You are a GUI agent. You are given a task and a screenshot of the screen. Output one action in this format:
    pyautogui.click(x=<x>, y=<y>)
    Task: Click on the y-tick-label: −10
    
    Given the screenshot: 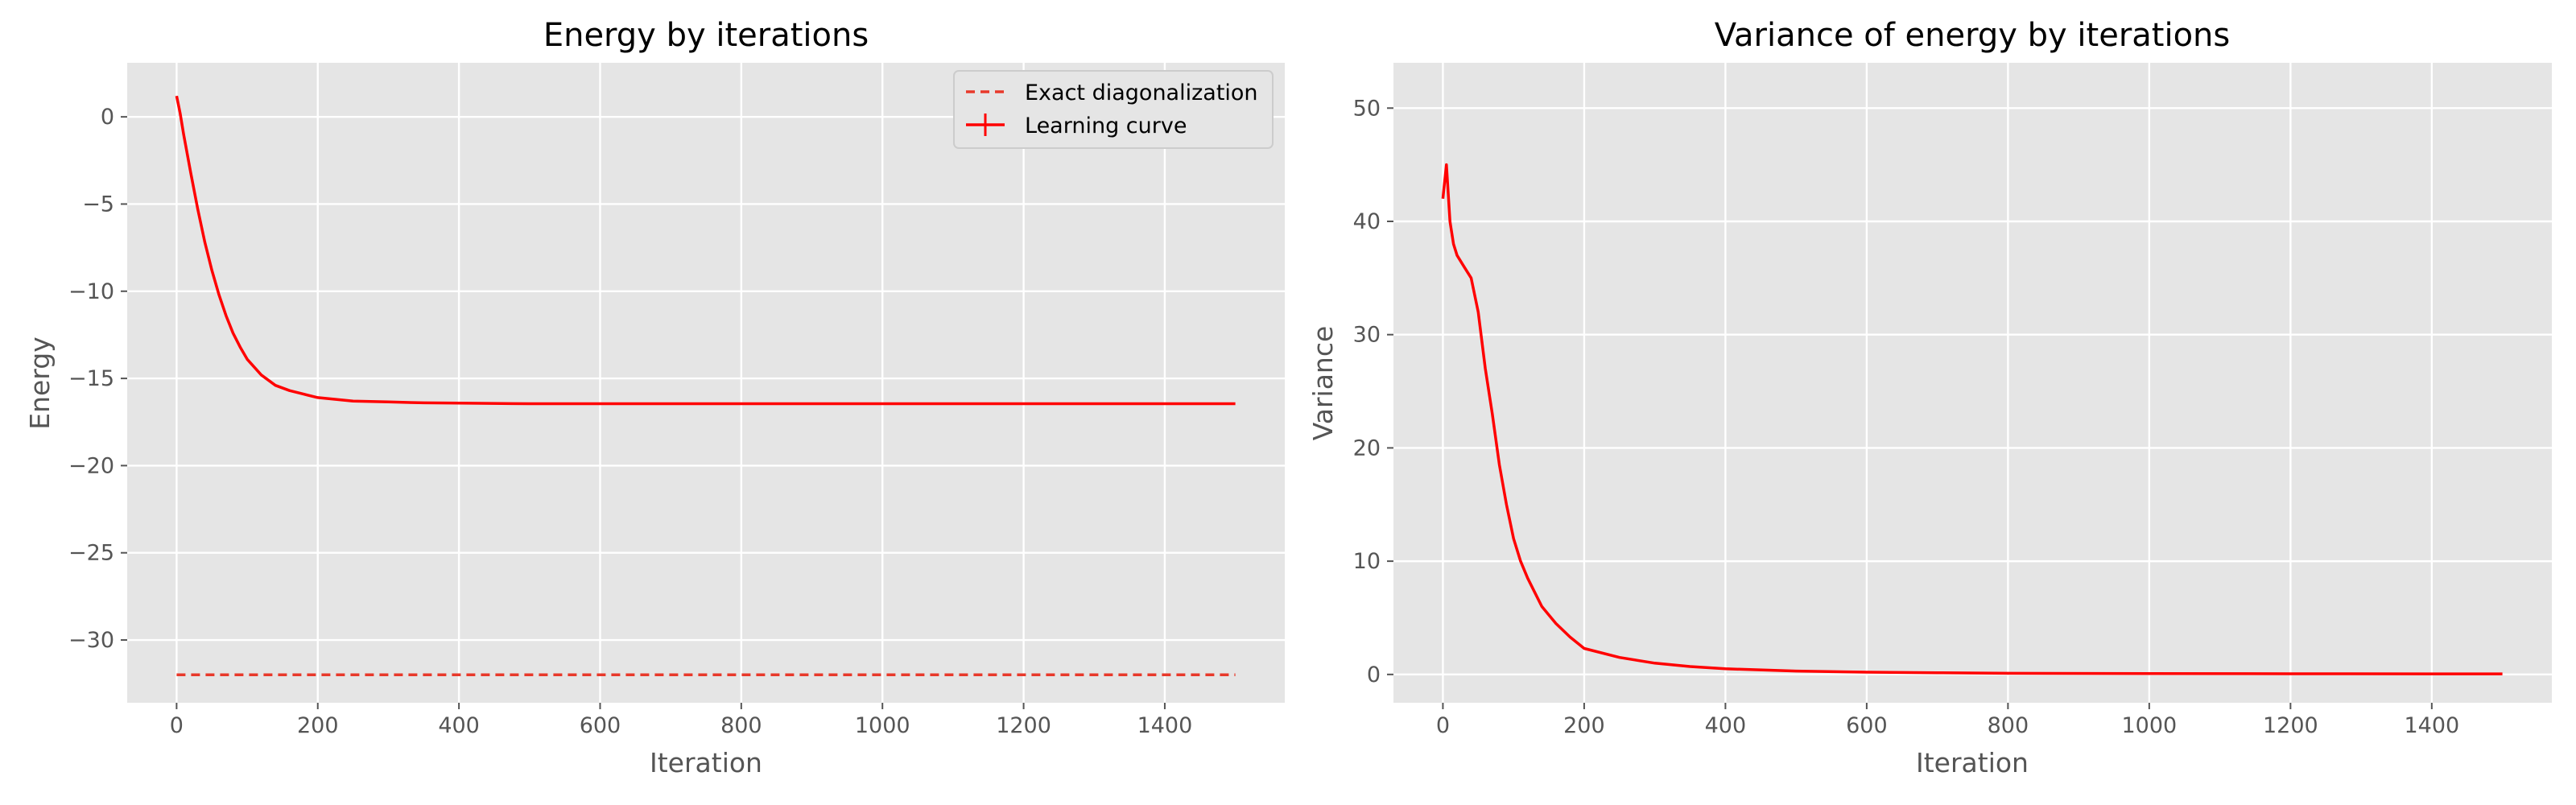 What is the action you would take?
    pyautogui.click(x=91, y=291)
    